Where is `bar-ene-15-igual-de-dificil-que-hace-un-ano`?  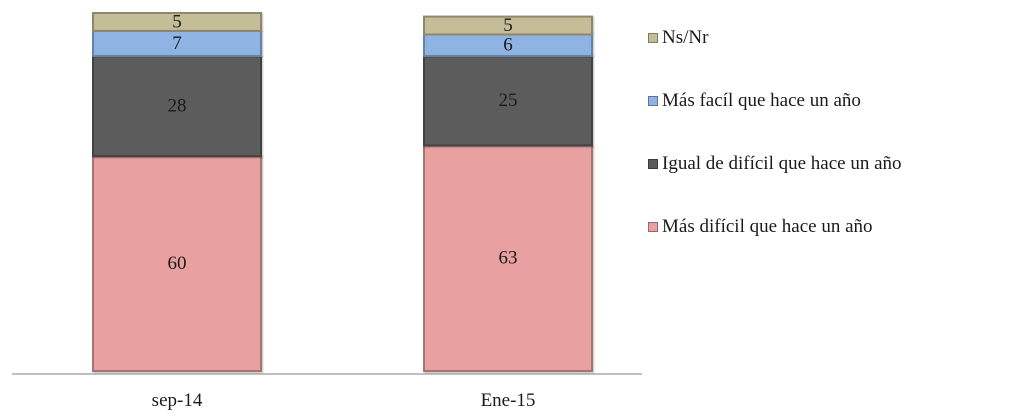 bar-ene-15-igual-de-dificil-que-hace-un-ano is located at coordinates (508, 100).